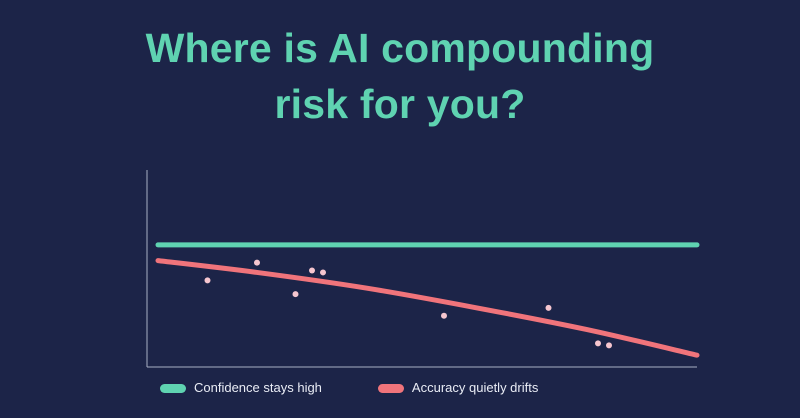 The image size is (800, 418). What do you see at coordinates (390, 388) in the screenshot?
I see `legend-swatch-accuracy` at bounding box center [390, 388].